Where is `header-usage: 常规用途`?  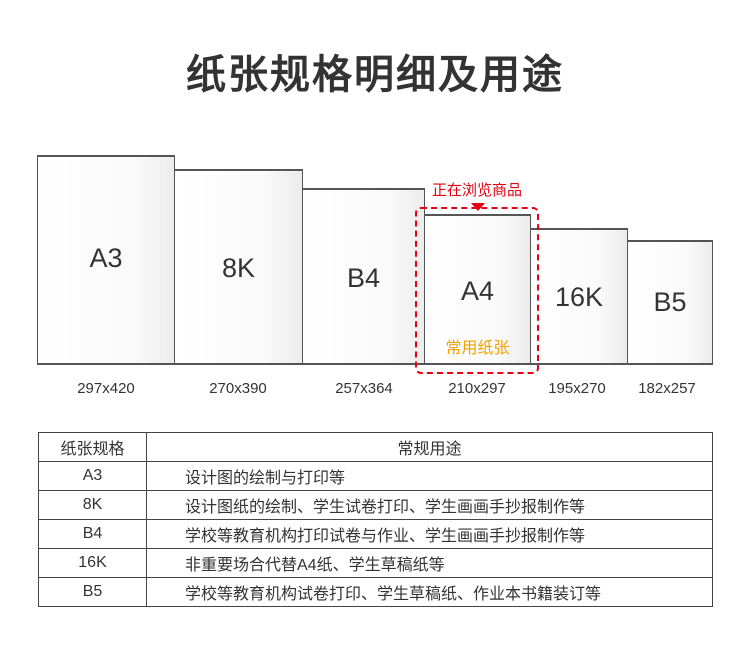
header-usage: 常规用途 is located at coordinates (429, 447).